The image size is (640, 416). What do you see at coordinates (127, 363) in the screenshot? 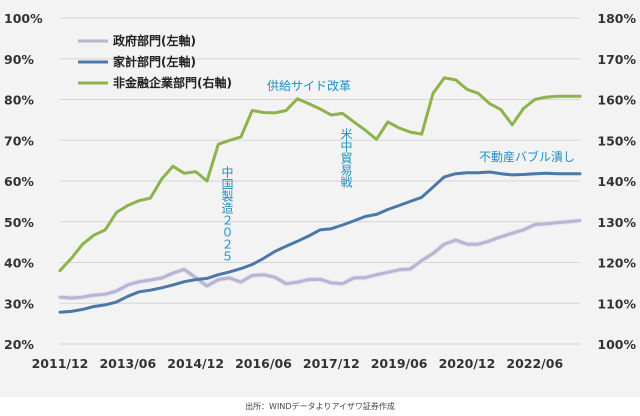
I see `x-axis-tick-label: 2013/06` at bounding box center [127, 363].